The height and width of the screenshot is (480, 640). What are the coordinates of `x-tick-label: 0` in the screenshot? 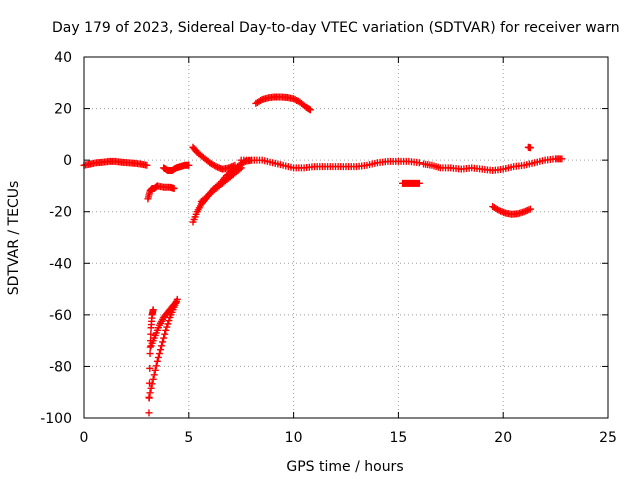 It's located at (84, 438).